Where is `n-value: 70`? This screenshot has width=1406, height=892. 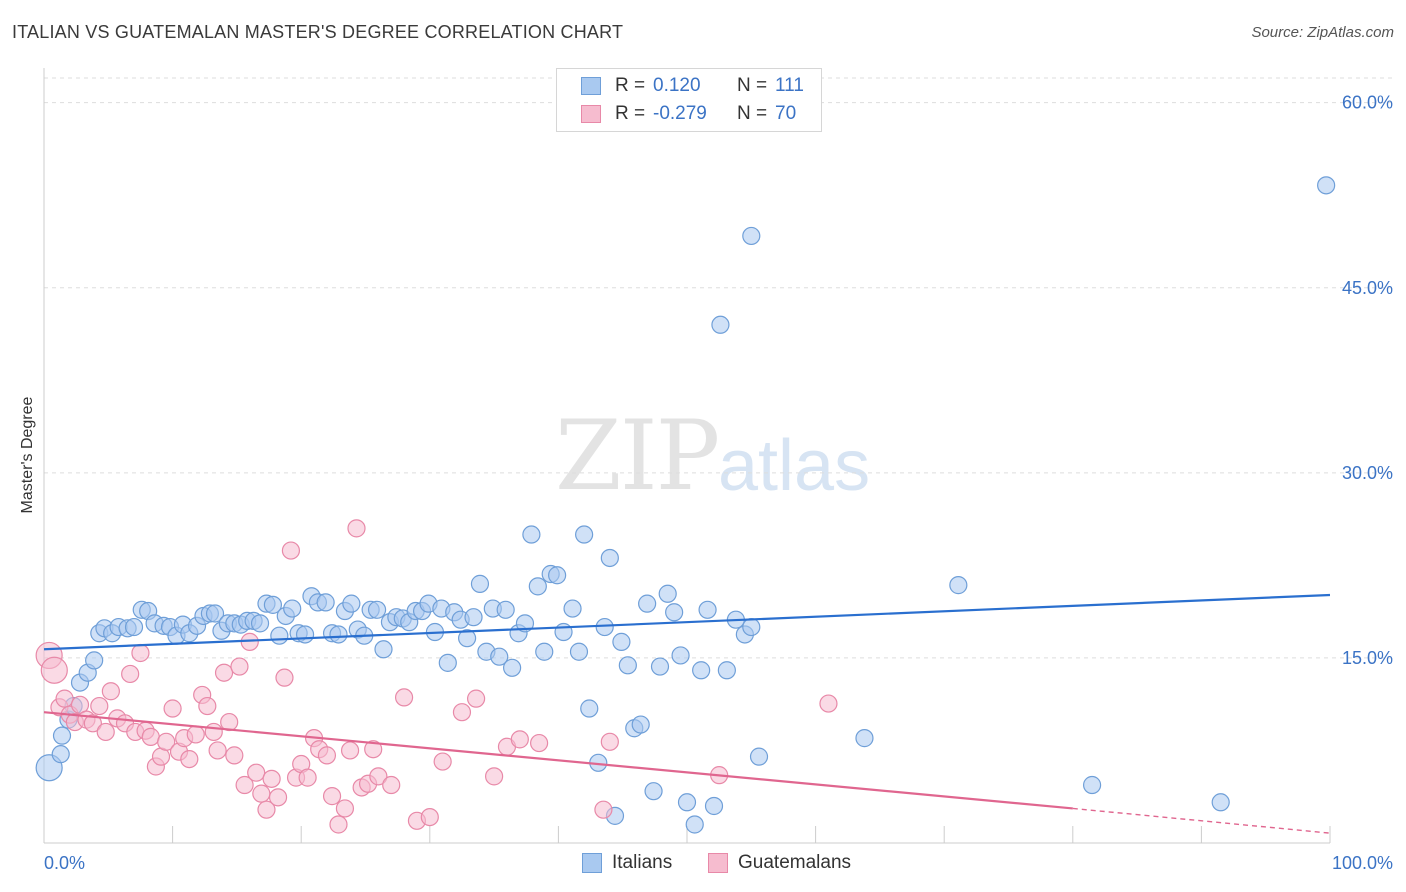 n-value: 70 is located at coordinates (786, 113).